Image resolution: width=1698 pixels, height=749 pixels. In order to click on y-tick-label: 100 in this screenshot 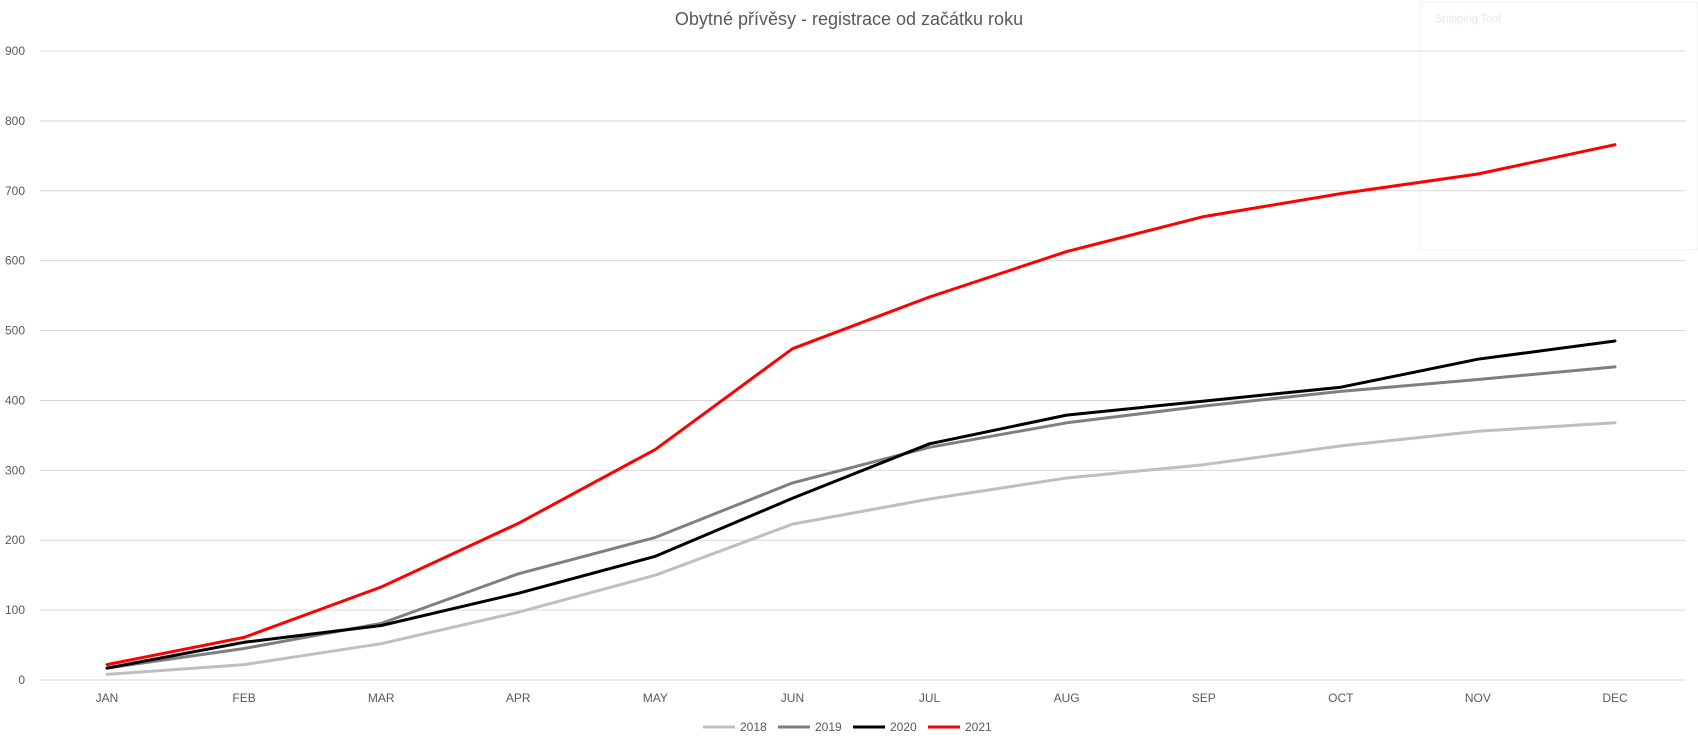, I will do `click(15, 610)`.